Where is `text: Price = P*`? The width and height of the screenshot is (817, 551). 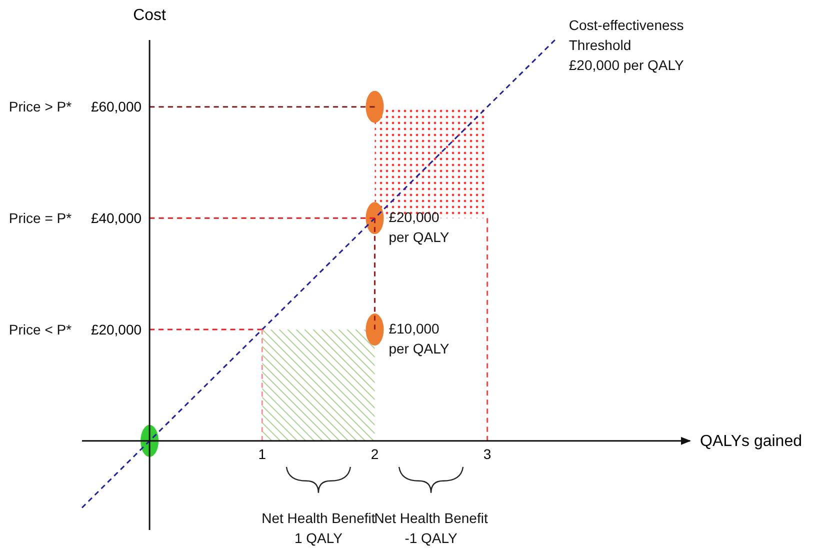 text: Price = P* is located at coordinates (40, 218).